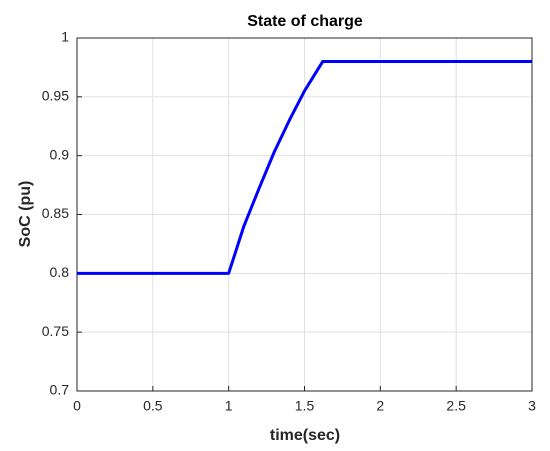 This screenshot has width=550, height=451. What do you see at coordinates (380, 406) in the screenshot?
I see `x-tick-label: 2` at bounding box center [380, 406].